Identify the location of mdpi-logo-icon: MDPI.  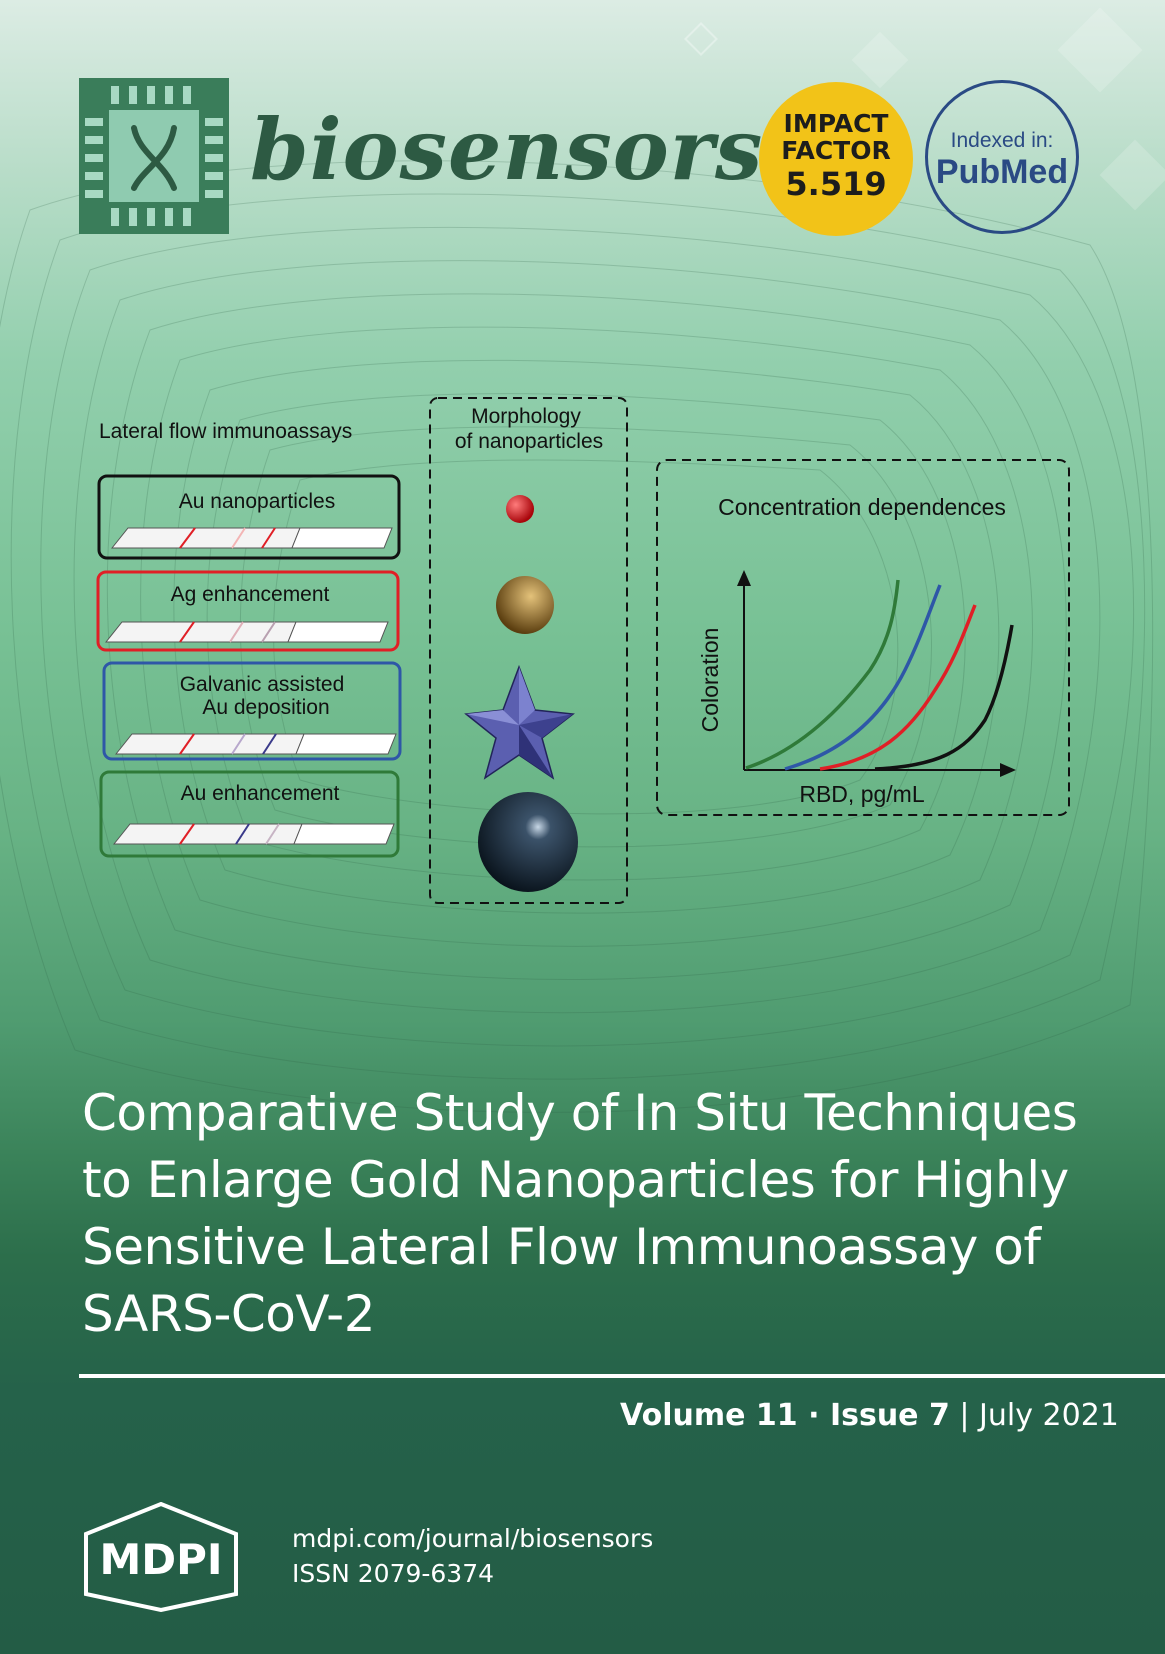
(161, 1557).